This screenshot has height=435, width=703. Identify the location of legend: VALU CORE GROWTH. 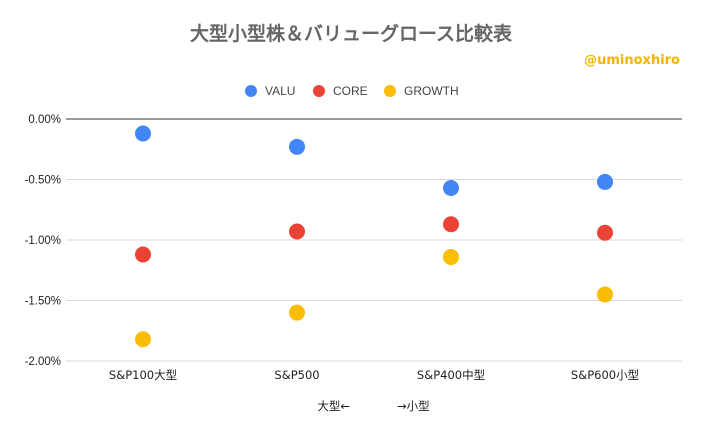
(352, 91).